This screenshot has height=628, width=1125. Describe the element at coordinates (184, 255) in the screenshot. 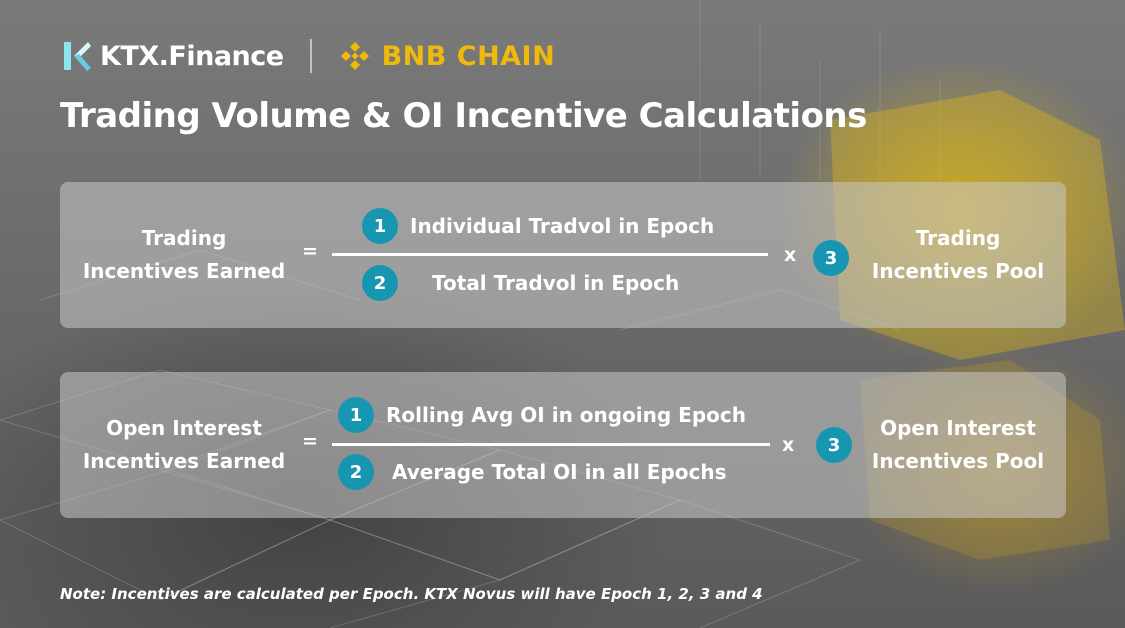

I see `trading-lhs: Trading Incentives Earned` at that location.